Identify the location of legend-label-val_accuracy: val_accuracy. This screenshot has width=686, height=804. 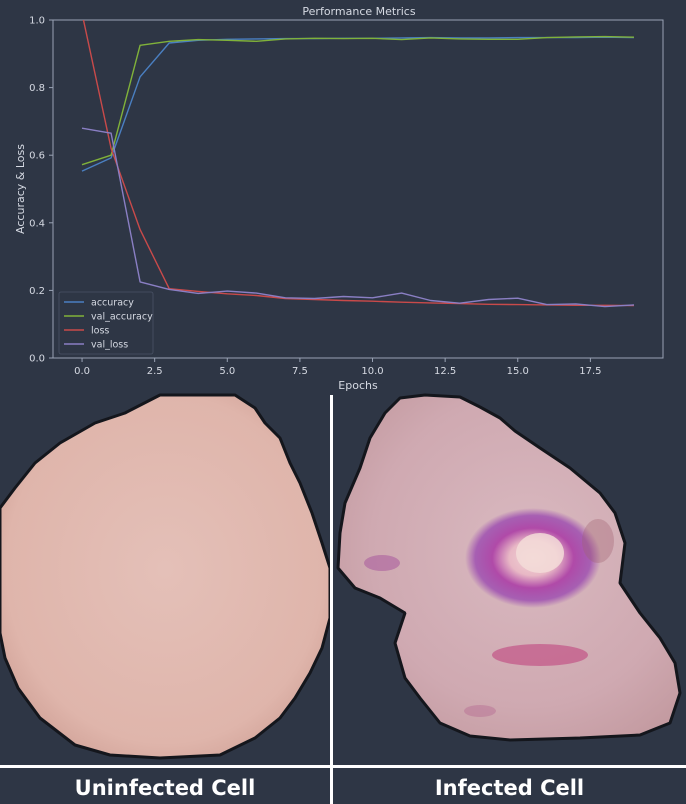
(122, 317).